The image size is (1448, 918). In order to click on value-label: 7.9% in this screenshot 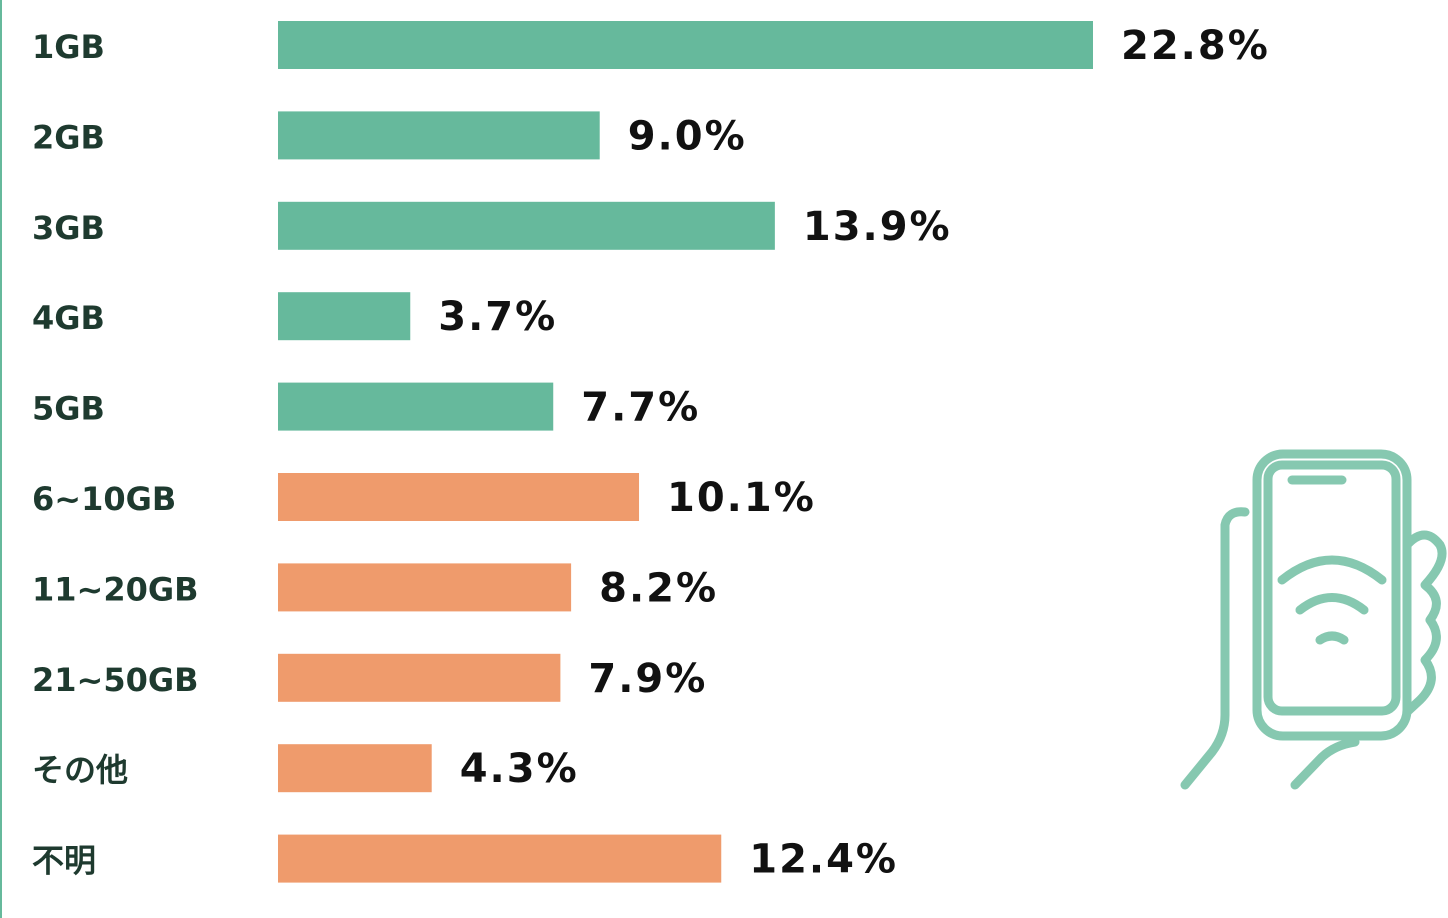, I will do `click(647, 679)`.